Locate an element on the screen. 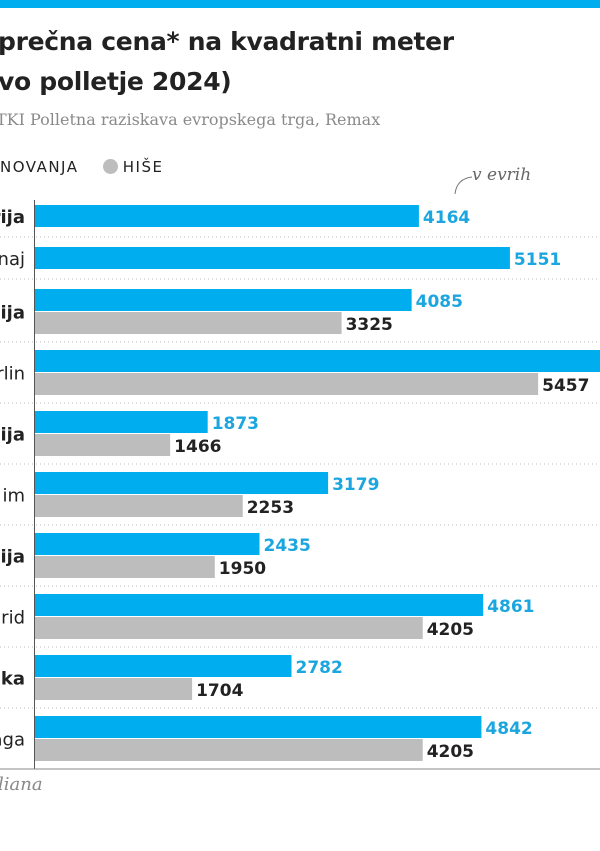 The height and width of the screenshot is (851, 600). category-label: rlin is located at coordinates (12, 374).